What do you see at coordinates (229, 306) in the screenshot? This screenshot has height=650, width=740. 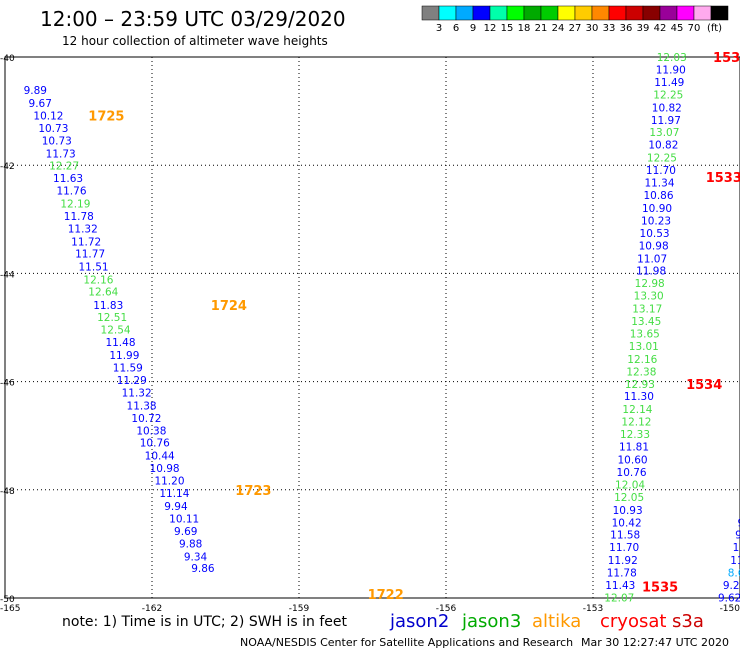 I see `track-time-label: 1724` at bounding box center [229, 306].